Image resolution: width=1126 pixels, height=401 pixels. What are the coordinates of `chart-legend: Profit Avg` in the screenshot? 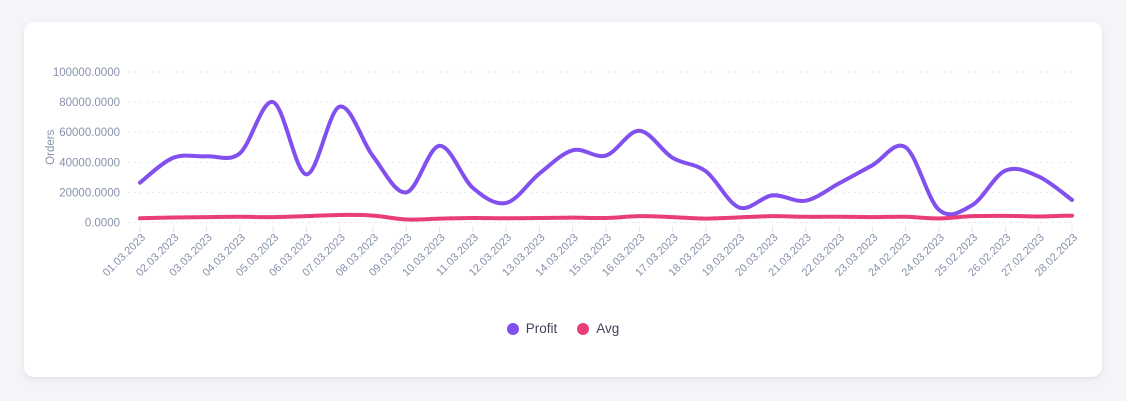 It's located at (563, 328).